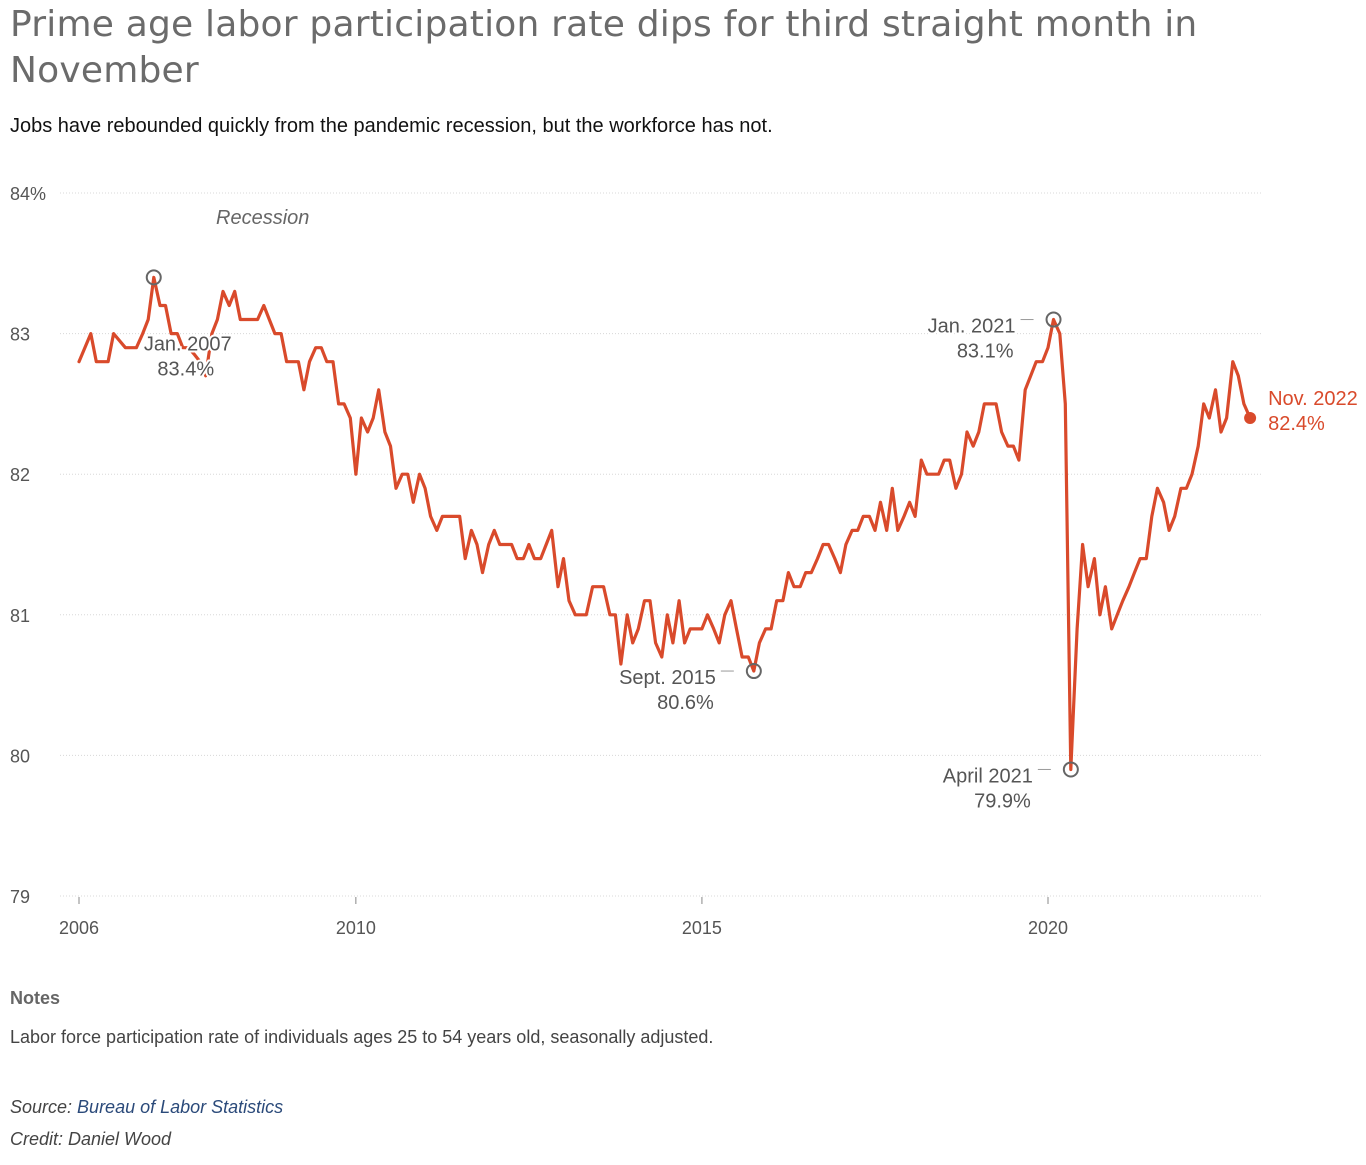 The image size is (1366, 1165). Describe the element at coordinates (972, 327) in the screenshot. I see `annotation-label: Jan. 2021` at that location.